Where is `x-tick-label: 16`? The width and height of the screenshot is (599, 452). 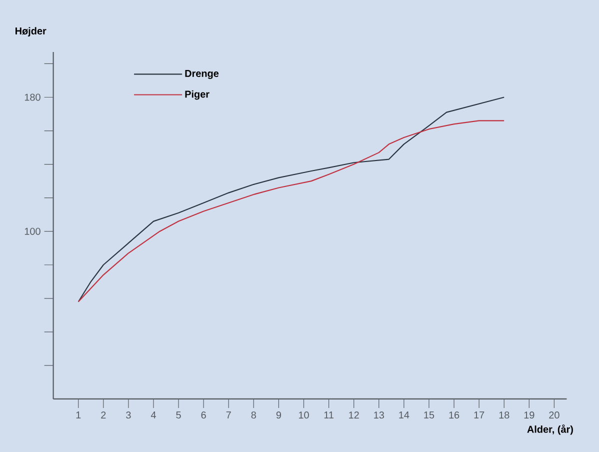 x-tick-label: 16 is located at coordinates (454, 415).